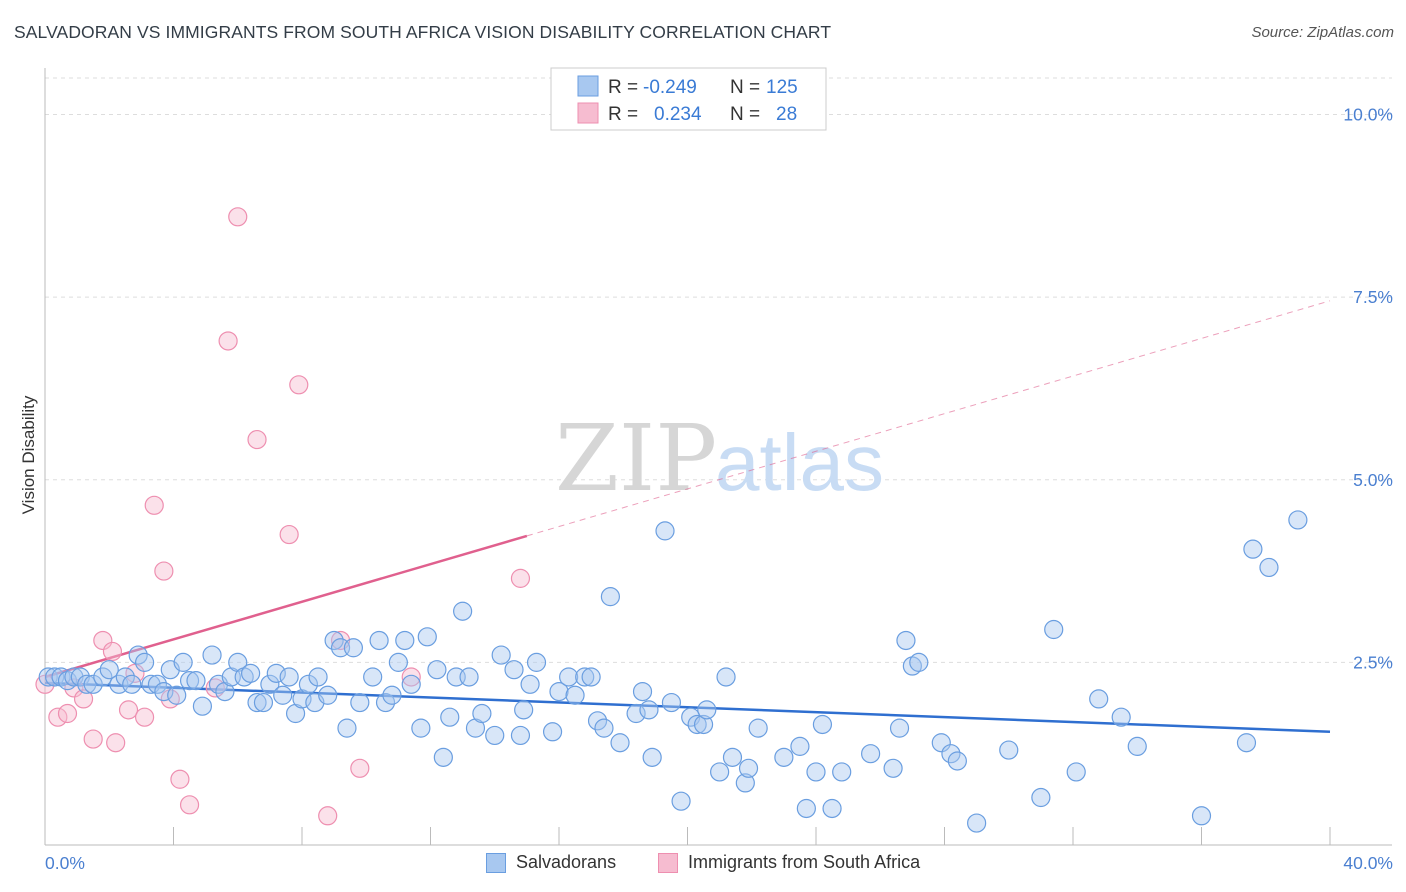 This screenshot has width=1406, height=892. Describe the element at coordinates (566, 862) in the screenshot. I see `bottom-legend-label-salvadorans: Salvadorans` at that location.